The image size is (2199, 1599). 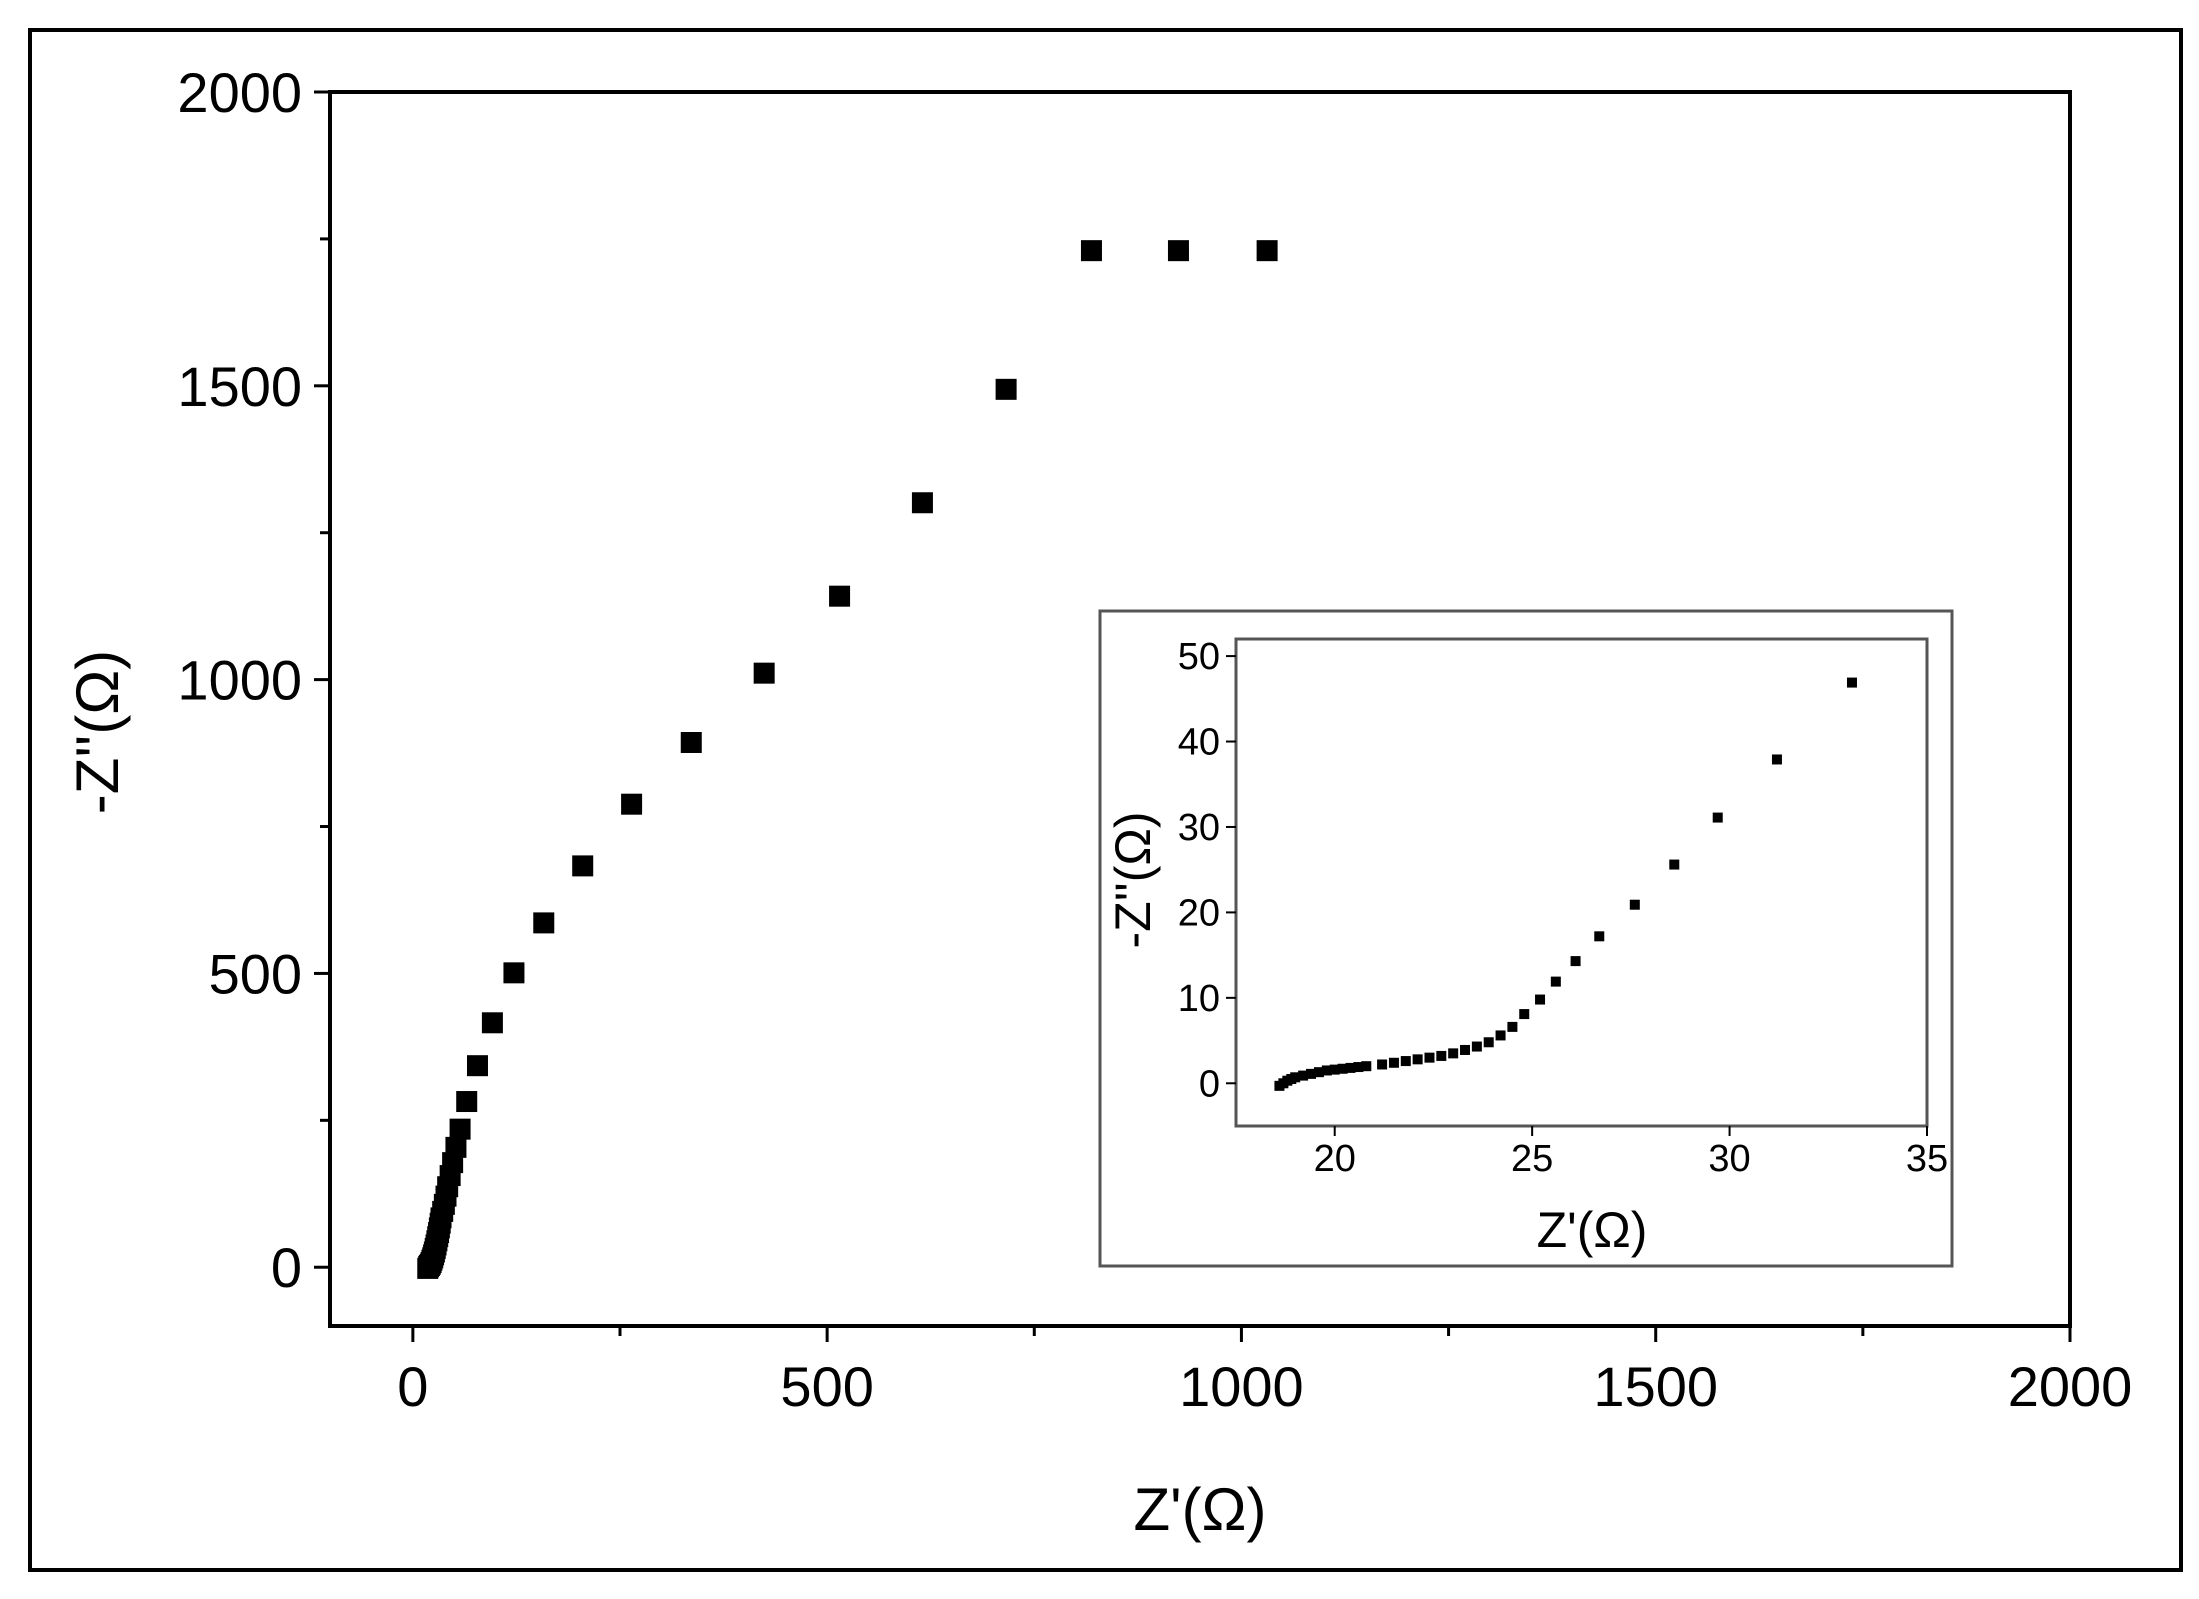 I want to click on main-y-axis-label: -Z''(Ω), so click(x=97, y=732).